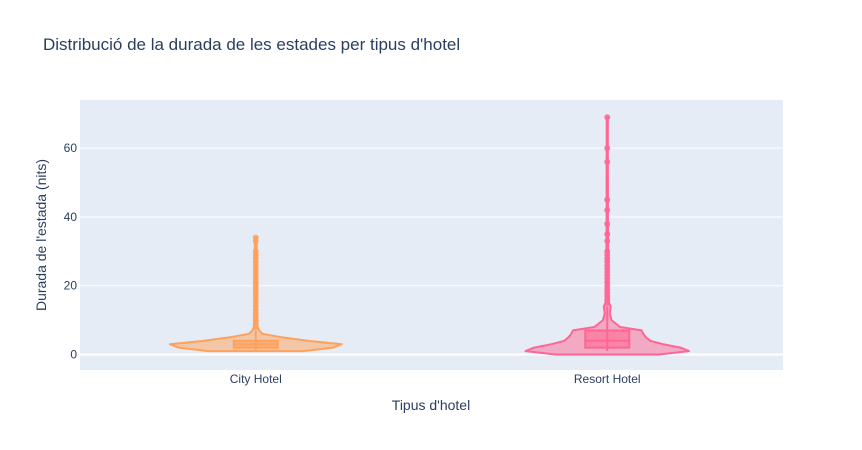  What do you see at coordinates (71, 286) in the screenshot?
I see `y-tick-label: 20` at bounding box center [71, 286].